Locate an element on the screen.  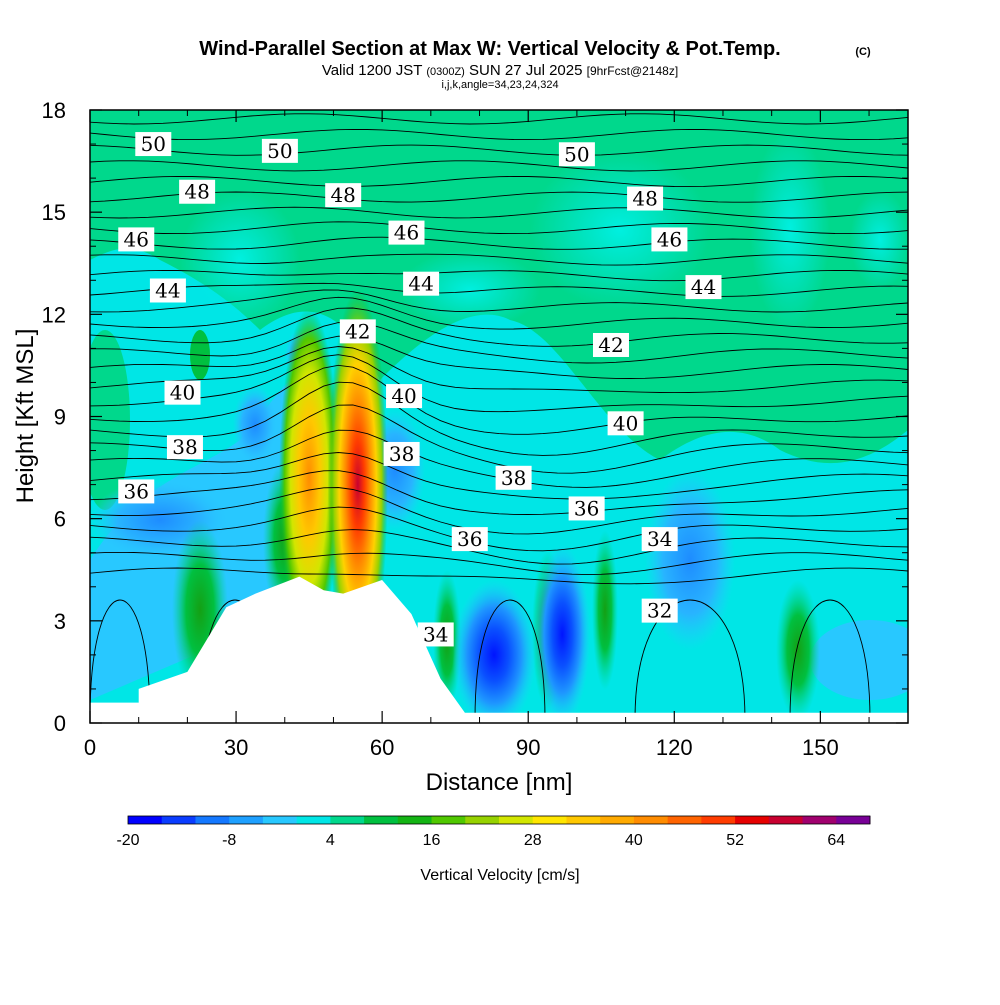
svg-text: 36 is located at coordinates (586, 508).